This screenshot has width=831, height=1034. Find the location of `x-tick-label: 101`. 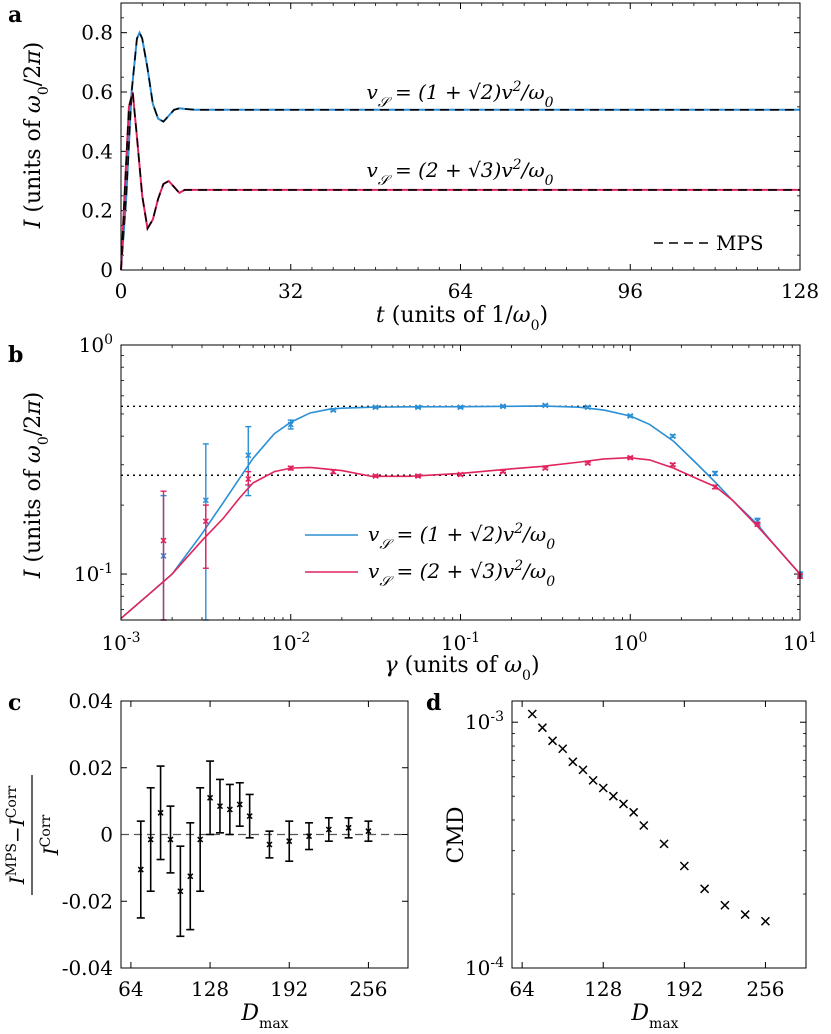

x-tick-label: 101 is located at coordinates (800, 642).